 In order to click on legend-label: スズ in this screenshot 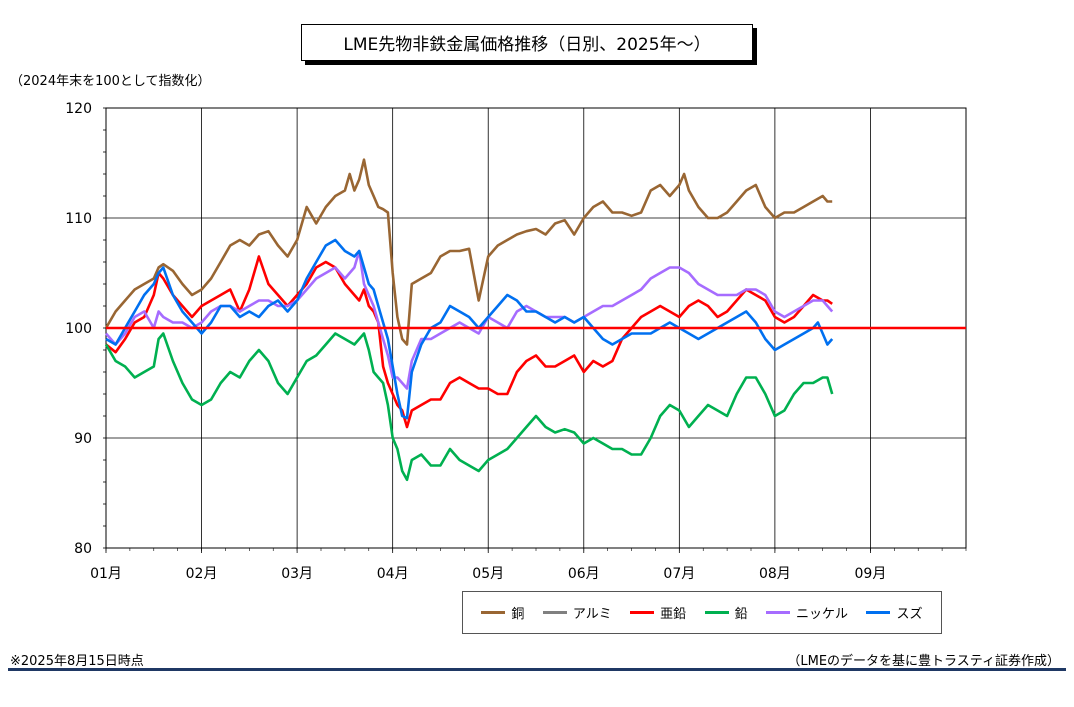, I will do `click(909, 614)`.